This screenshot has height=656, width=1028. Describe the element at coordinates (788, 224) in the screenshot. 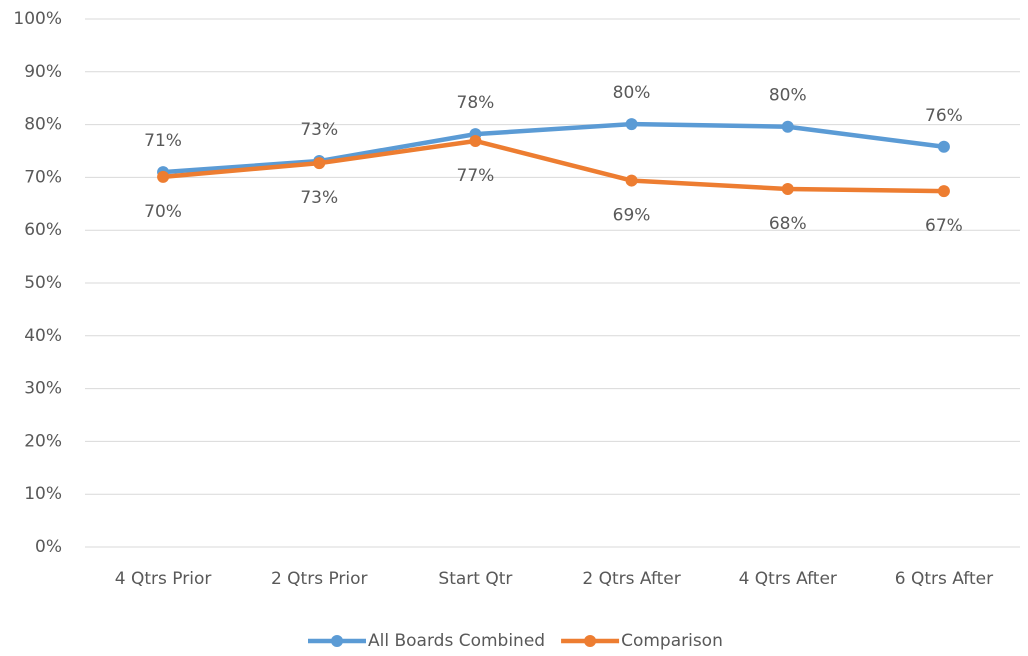

I see `data-label: 68%` at that location.